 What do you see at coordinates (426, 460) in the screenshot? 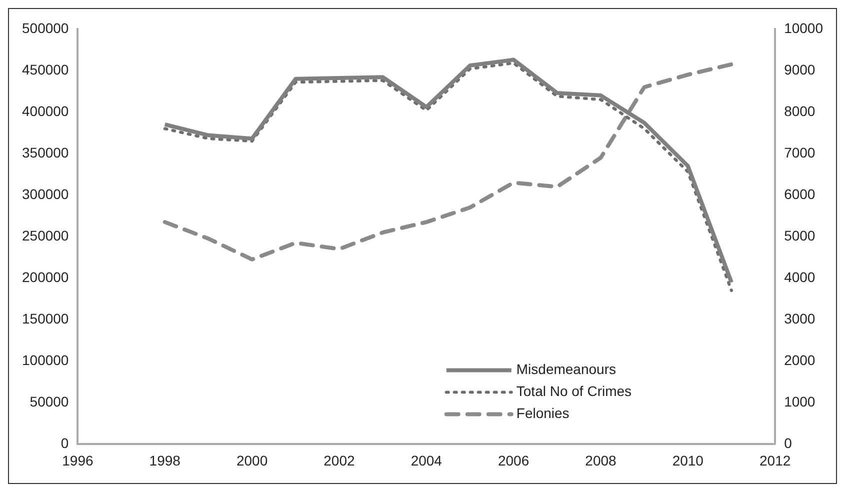
I see `x-tick-label: 2004` at bounding box center [426, 460].